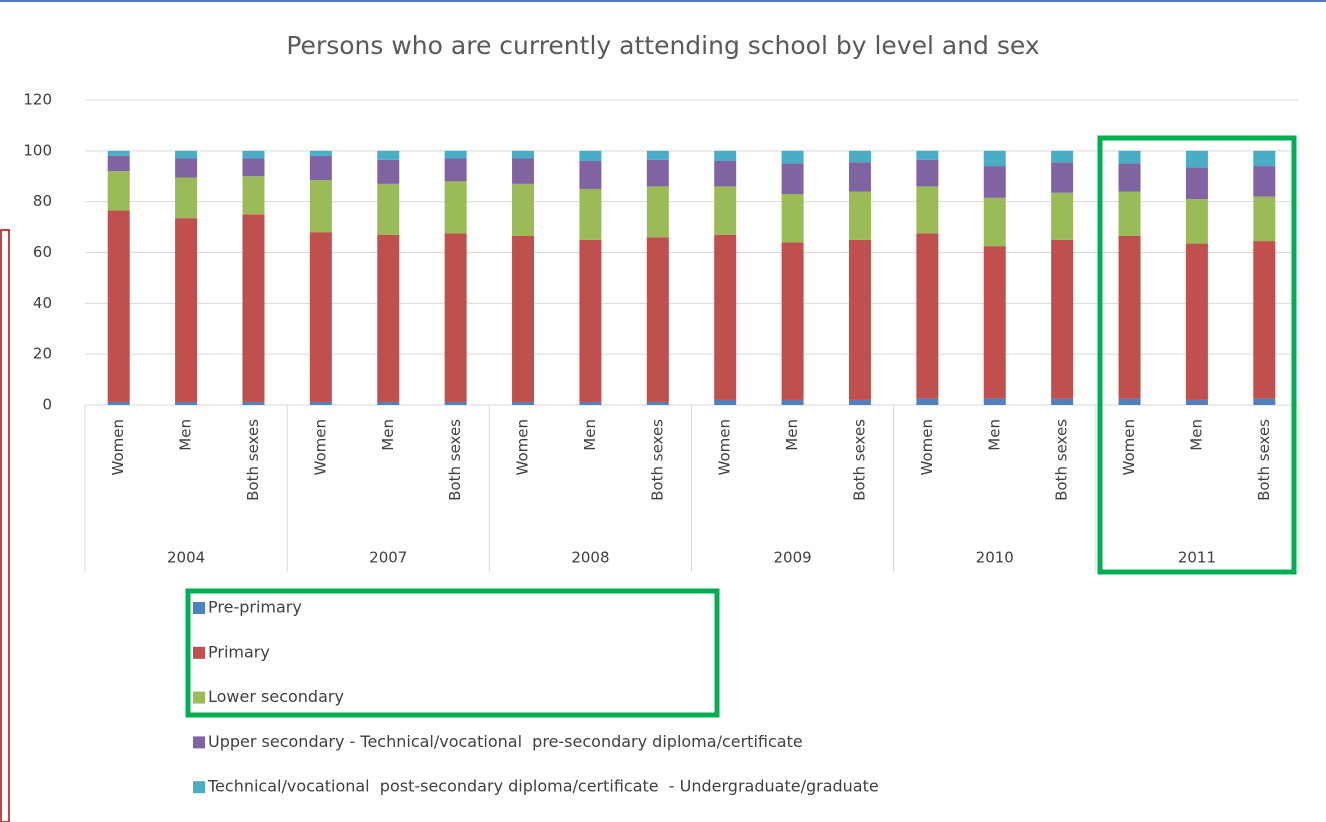 The width and height of the screenshot is (1326, 822). What do you see at coordinates (37, 150) in the screenshot?
I see `y-tick-label: 100` at bounding box center [37, 150].